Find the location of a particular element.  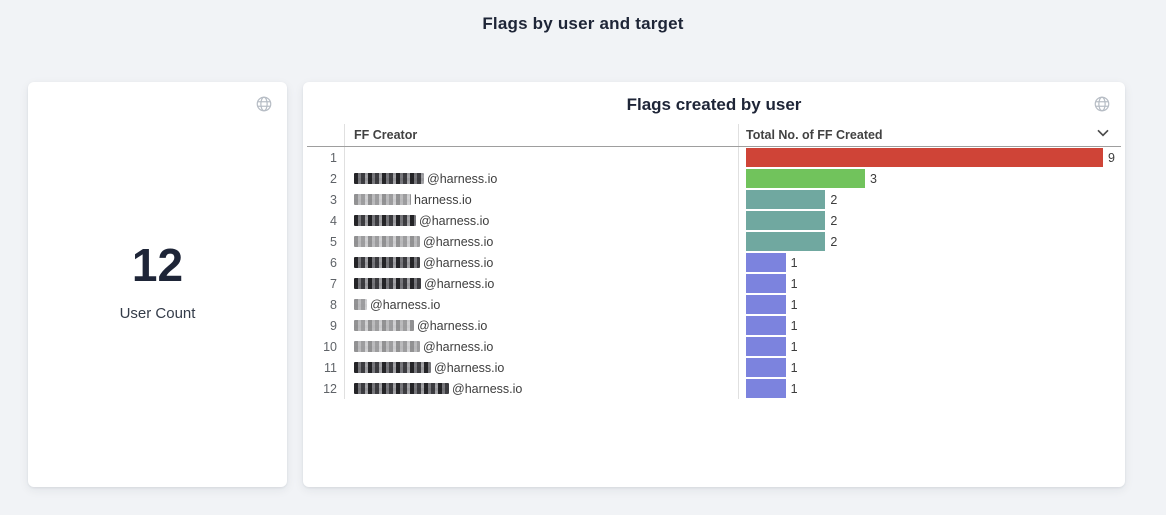

row-rank: 5 is located at coordinates (333, 241).